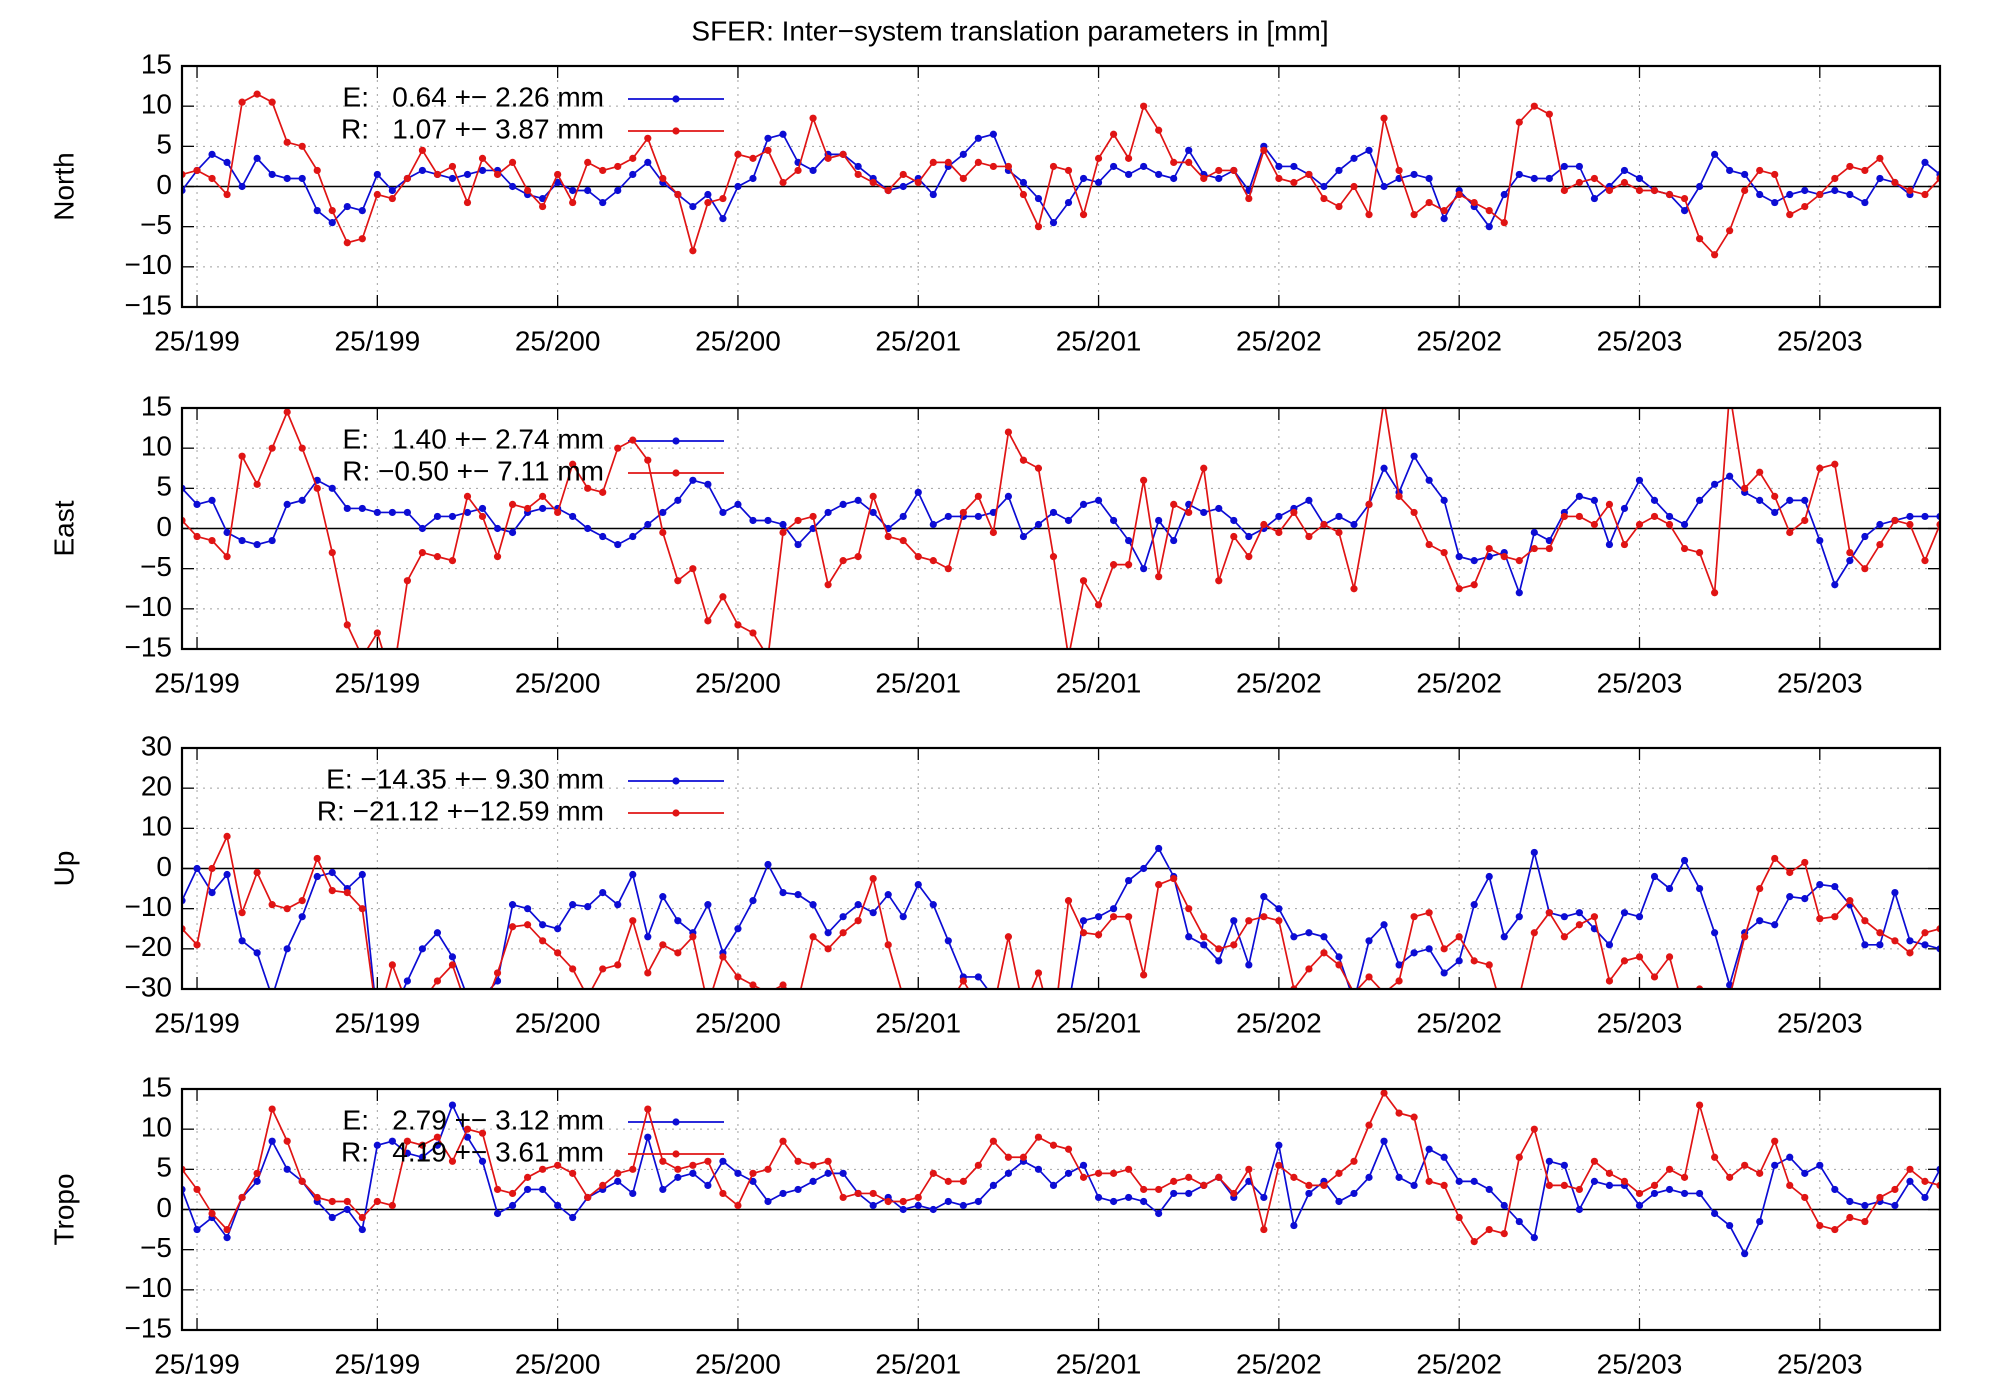 The image size is (2000, 1400). What do you see at coordinates (676, 131) in the screenshot?
I see `legend-marker` at bounding box center [676, 131].